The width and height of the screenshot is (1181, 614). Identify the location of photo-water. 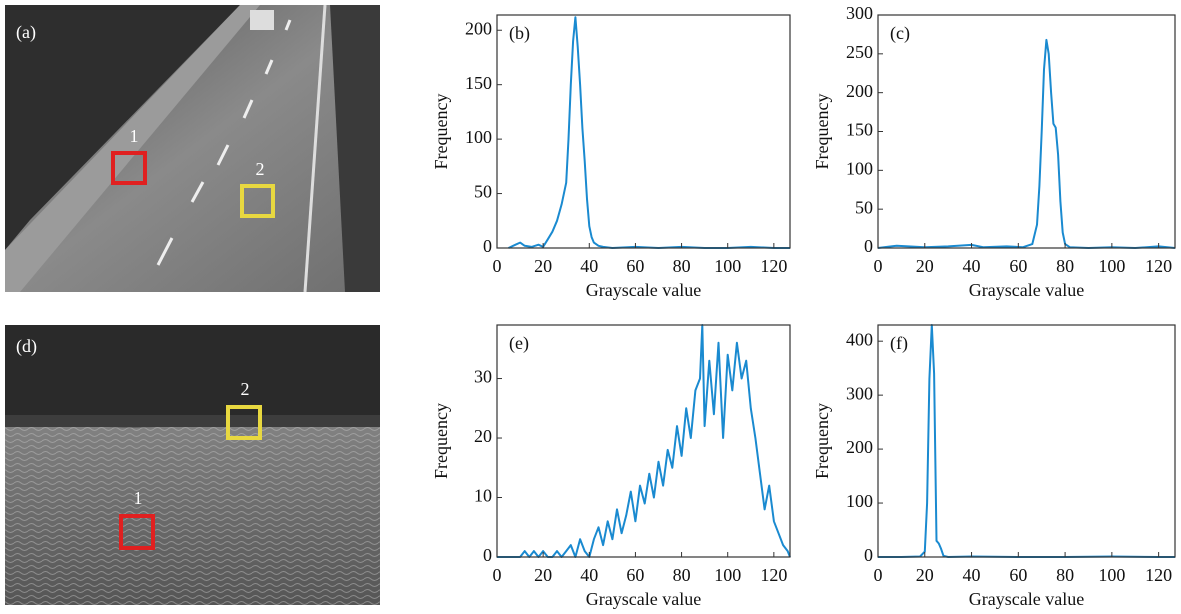
(192, 465).